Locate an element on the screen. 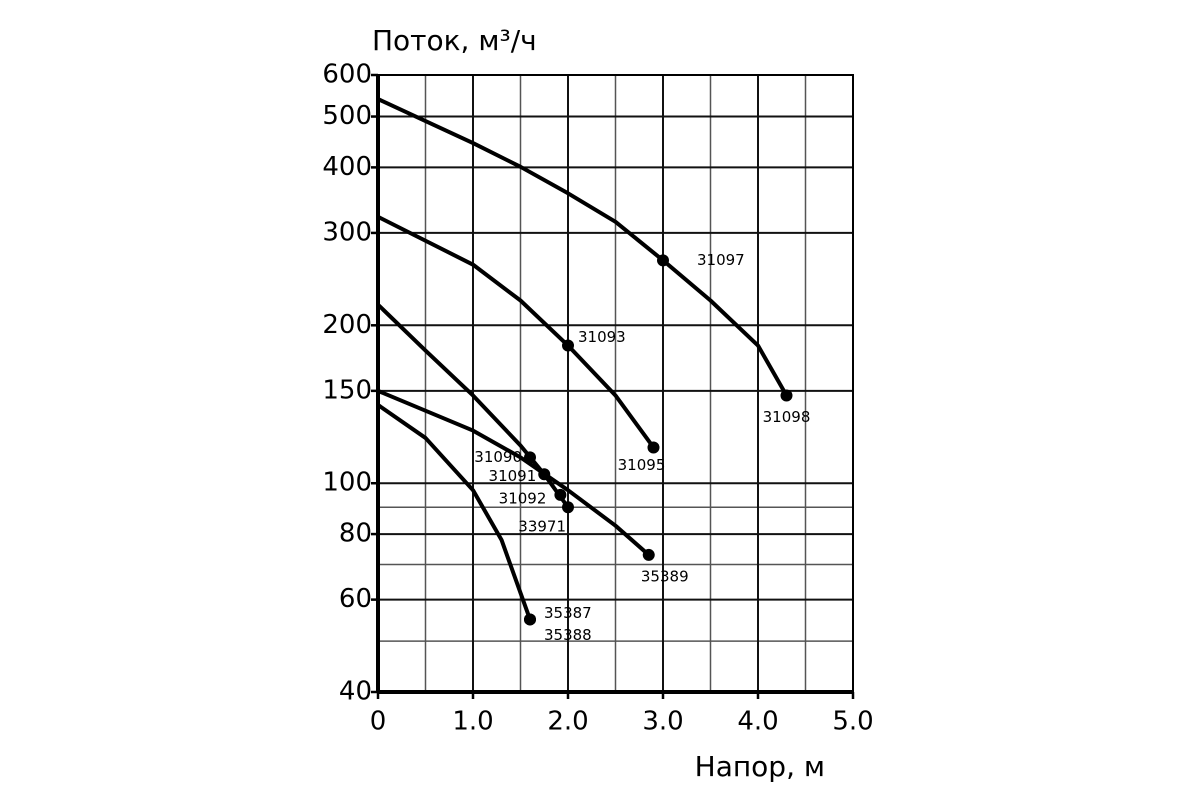 Image resolution: width=1200 pixels, height=800 pixels. point-label: 35387 is located at coordinates (568, 613).